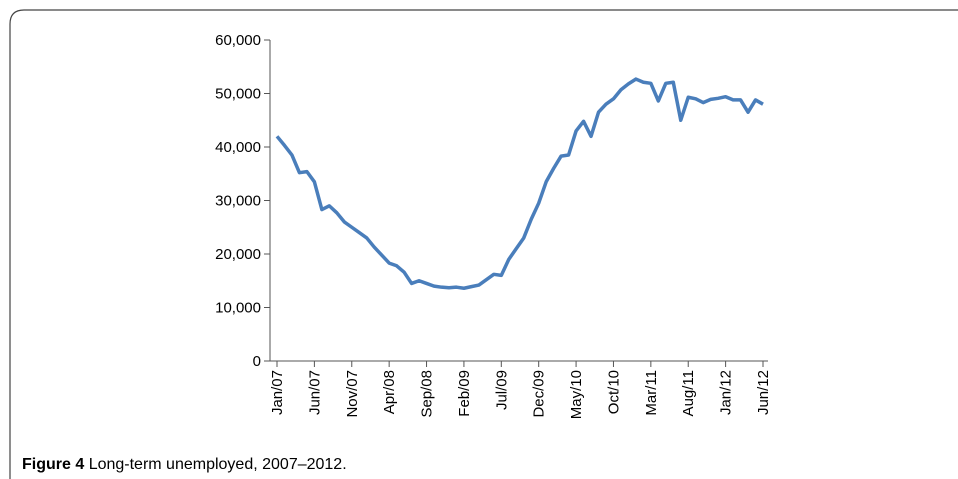 This screenshot has height=479, width=958. What do you see at coordinates (576, 394) in the screenshot?
I see `x-tick-label: May/10` at bounding box center [576, 394].